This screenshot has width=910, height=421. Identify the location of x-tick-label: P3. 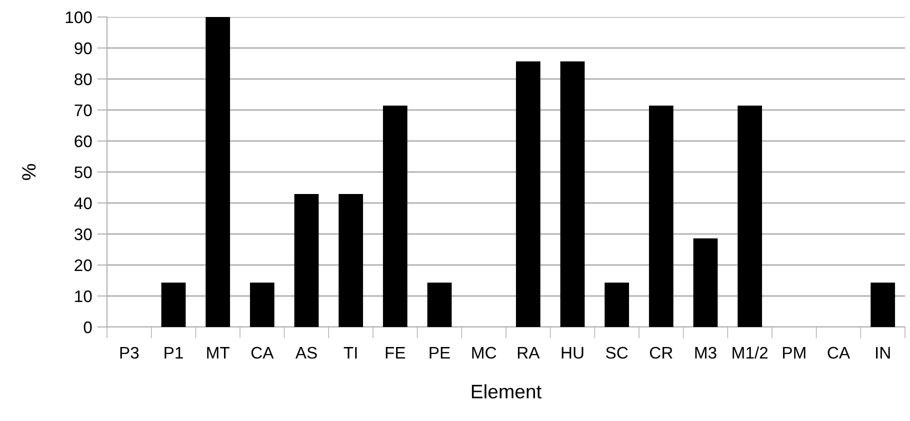
(129, 352).